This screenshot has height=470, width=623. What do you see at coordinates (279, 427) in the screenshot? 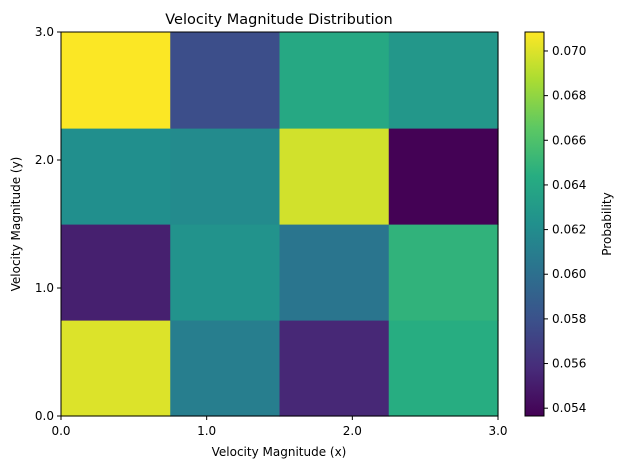
I see `x-axis-ticks: 0.0 1.0 2.0 3.0` at bounding box center [279, 427].